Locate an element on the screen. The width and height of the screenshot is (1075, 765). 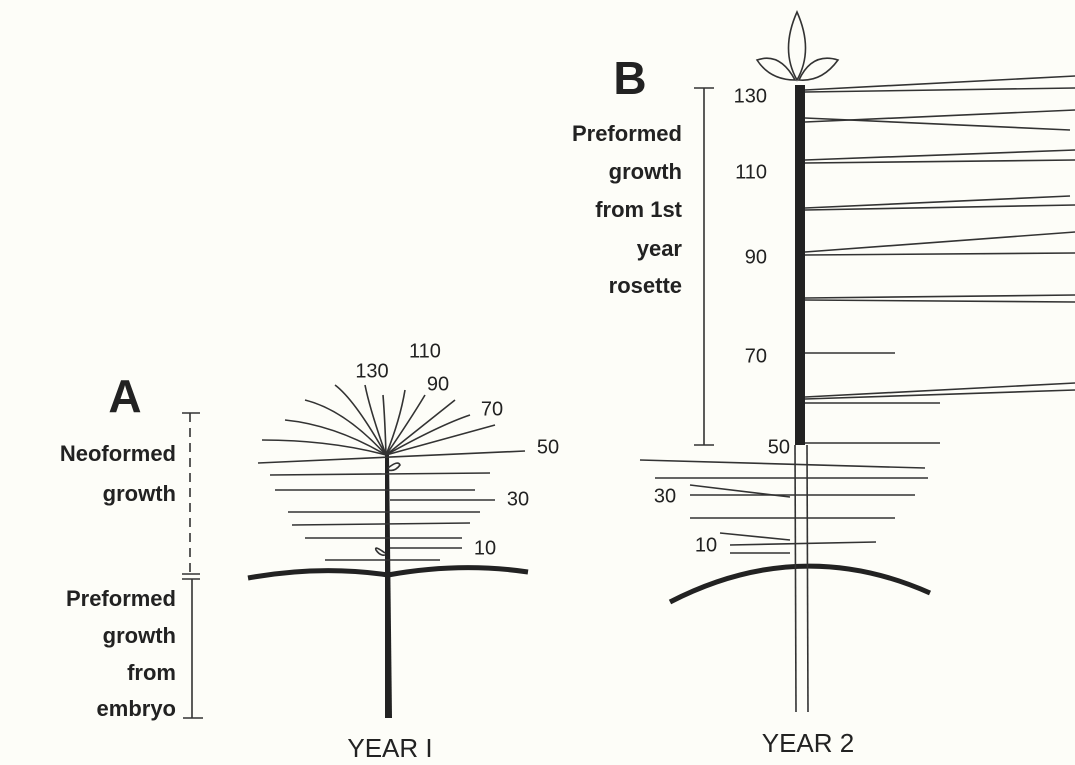
caption: YEAR I is located at coordinates (389, 748).